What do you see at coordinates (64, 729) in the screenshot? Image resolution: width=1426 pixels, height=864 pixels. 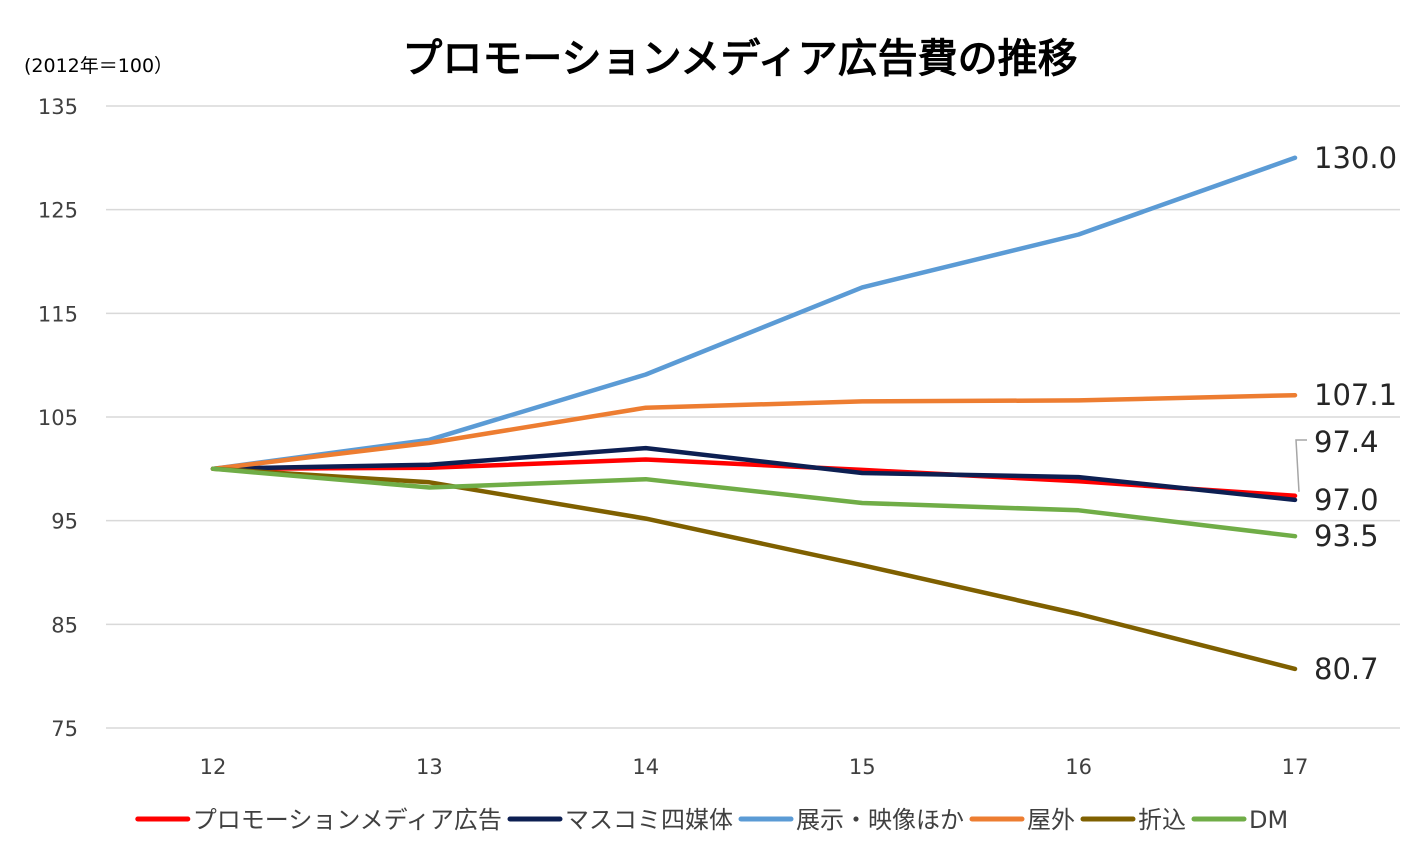 I see `y-tick-label: 75` at bounding box center [64, 729].